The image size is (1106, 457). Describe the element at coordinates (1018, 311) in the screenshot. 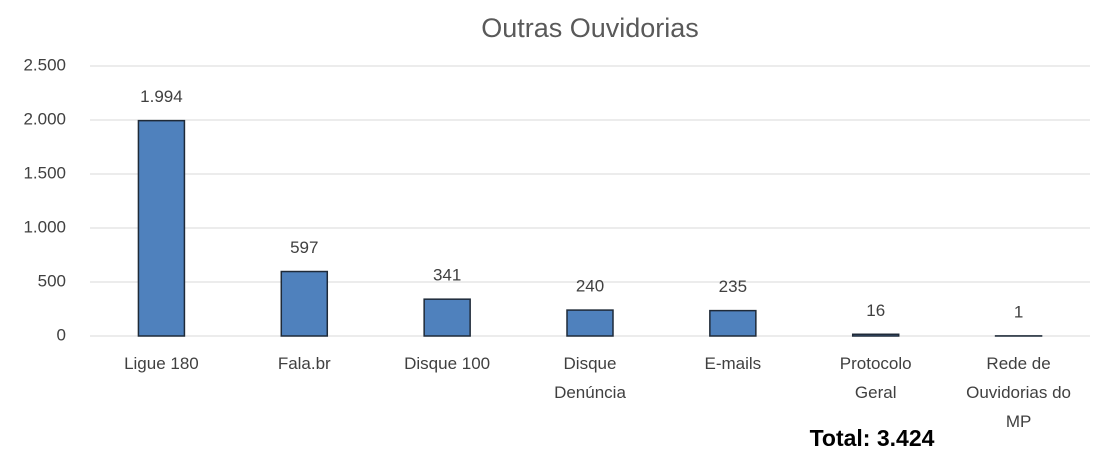

I see `data-label: 1` at that location.